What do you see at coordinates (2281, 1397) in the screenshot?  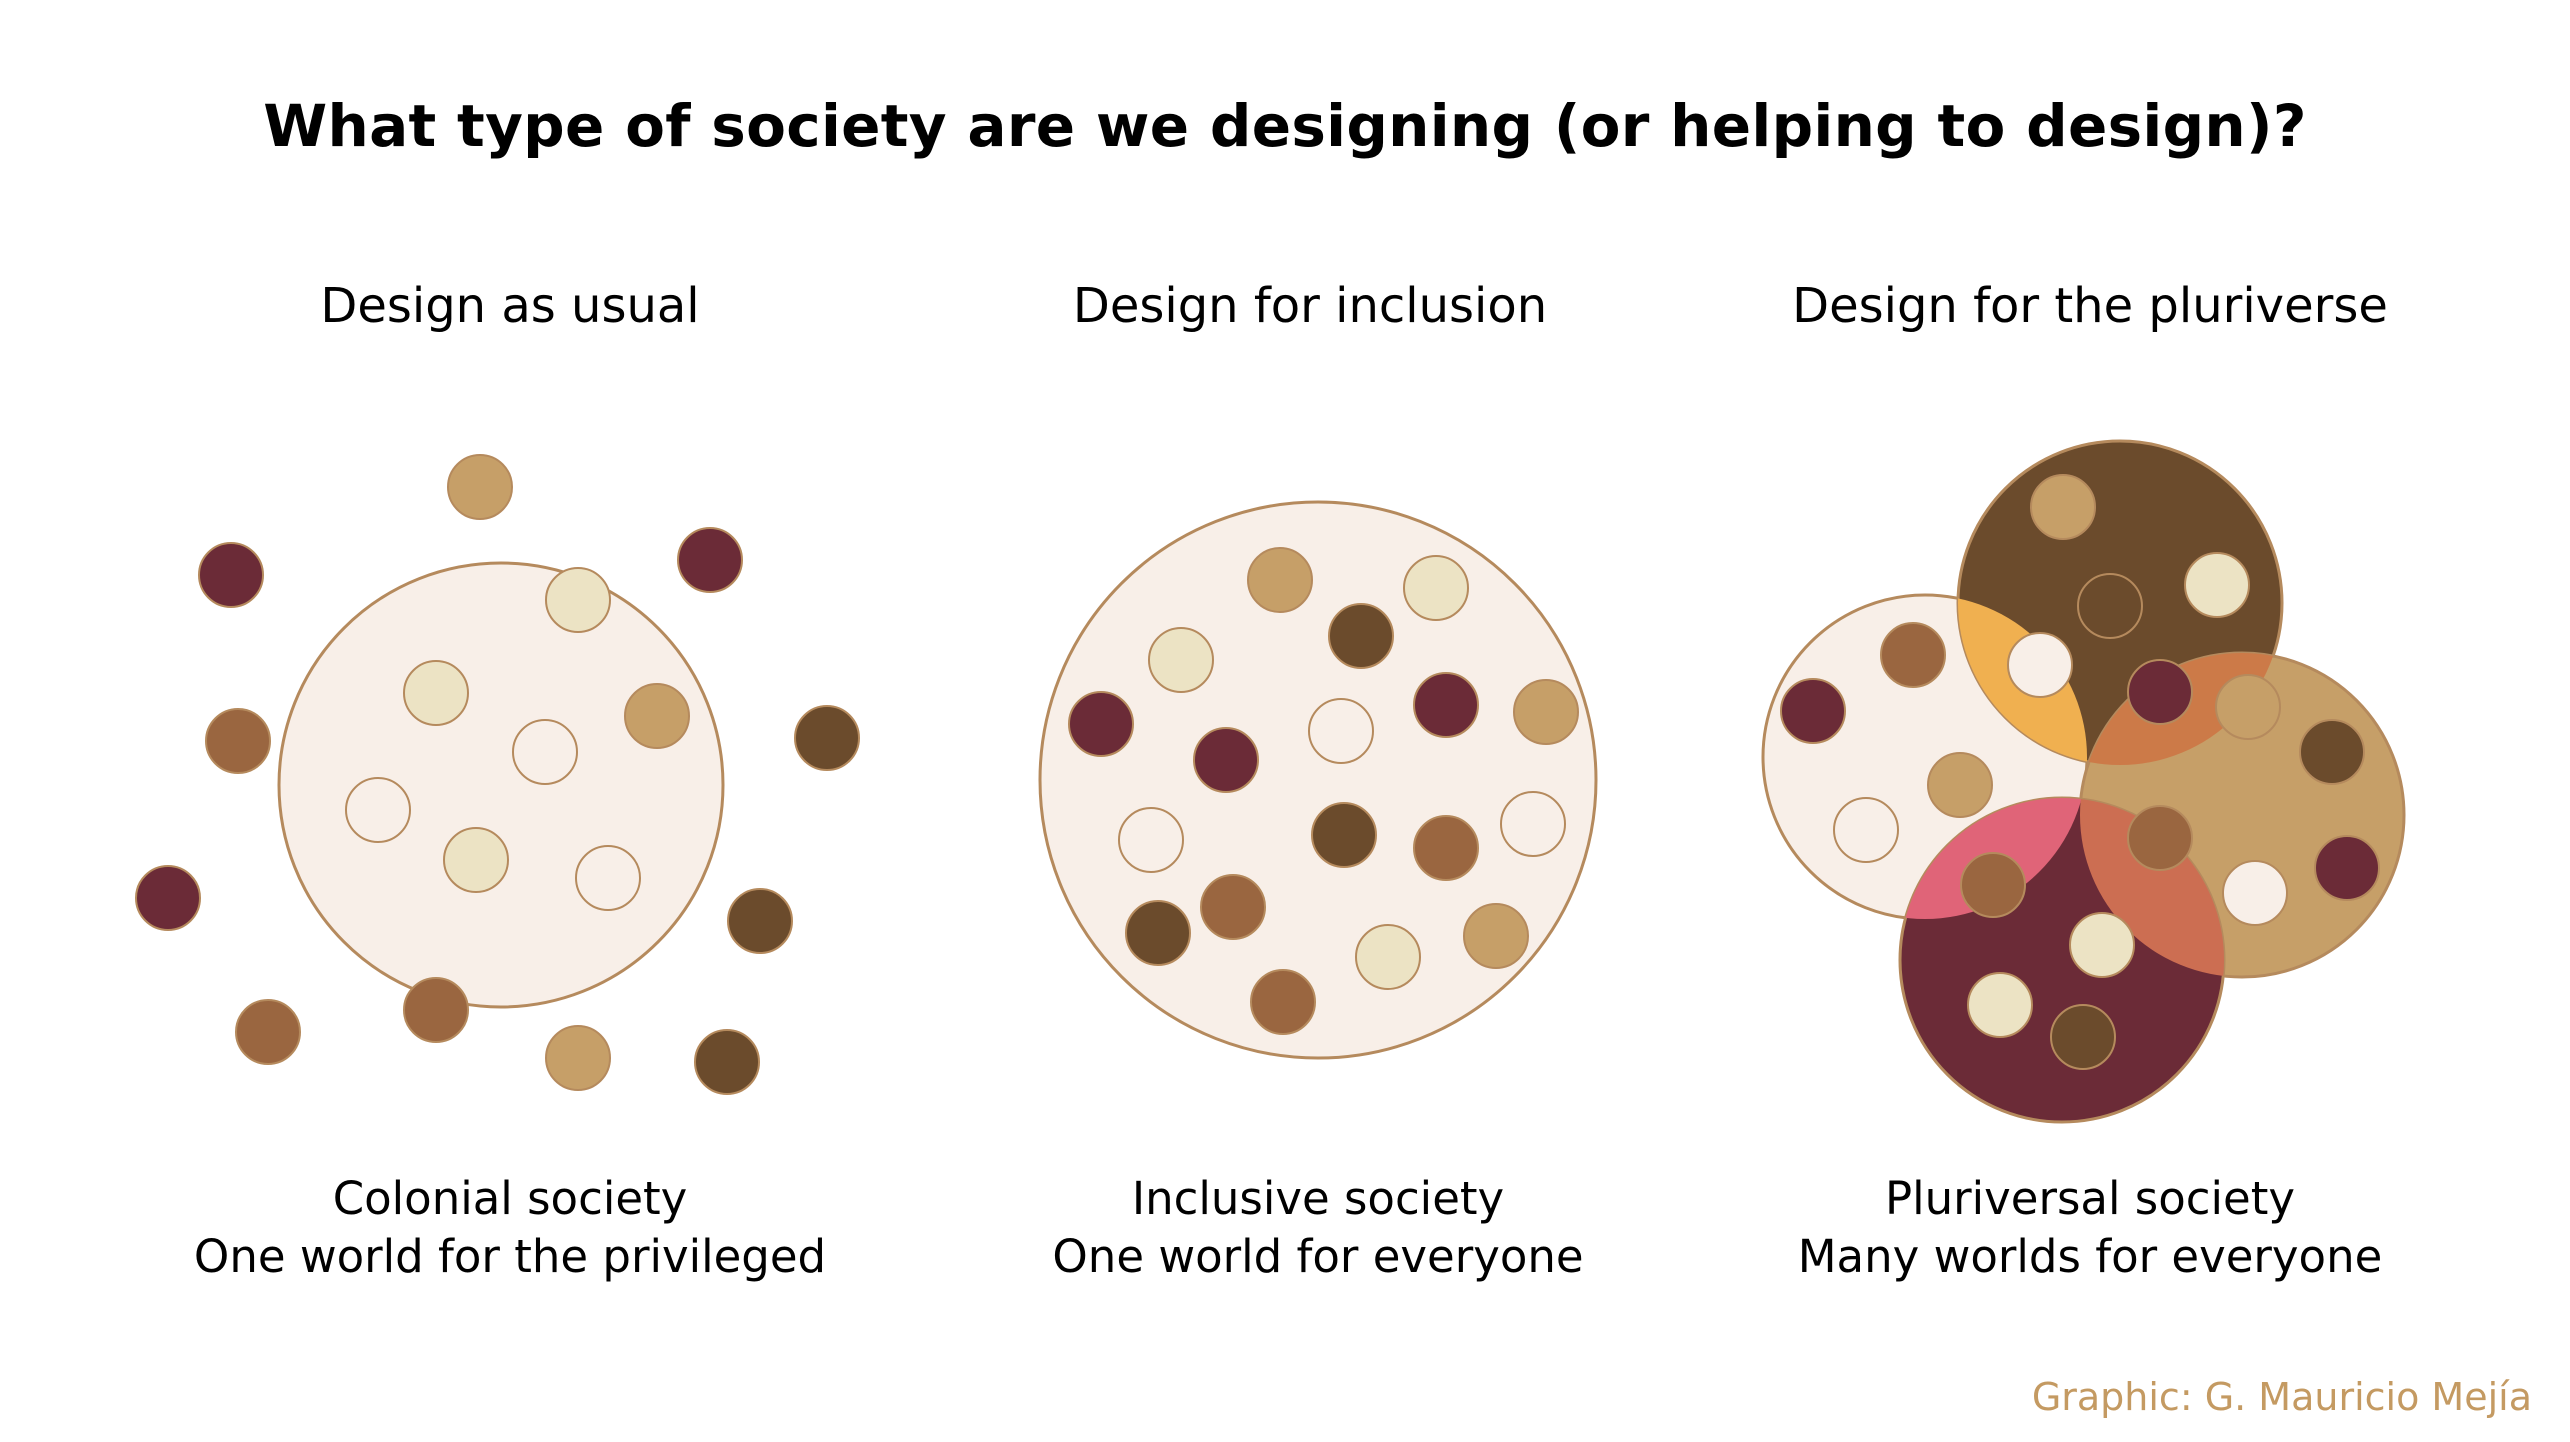 I see `graphic-credit: Graphic: G. Mauricio Mejía` at bounding box center [2281, 1397].